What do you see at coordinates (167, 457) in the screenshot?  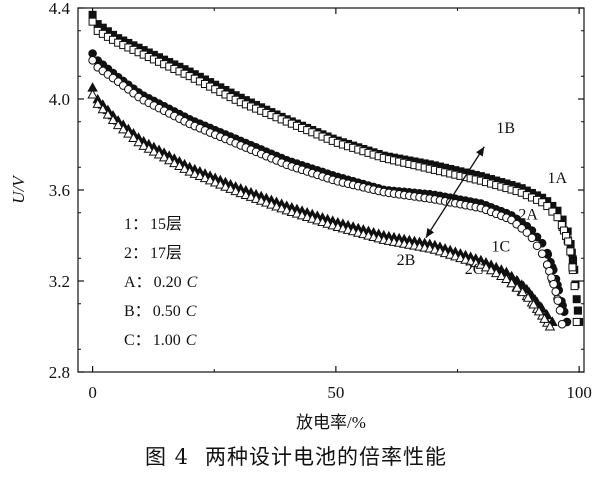 I see `figure-number: 图 4` at bounding box center [167, 457].